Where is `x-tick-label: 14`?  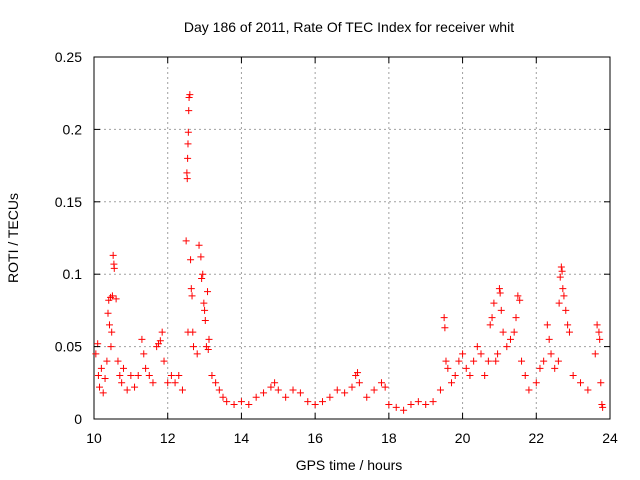
x-tick-label: 14 is located at coordinates (242, 438).